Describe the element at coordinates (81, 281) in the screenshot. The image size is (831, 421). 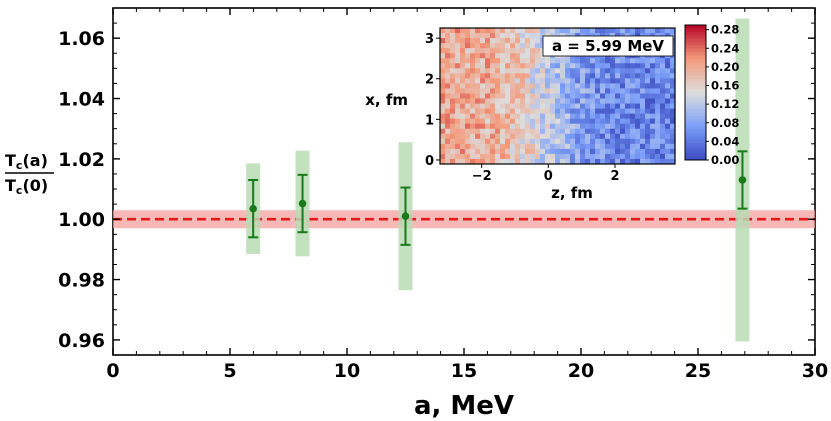
I see `y-tick-label: 0.98` at that location.